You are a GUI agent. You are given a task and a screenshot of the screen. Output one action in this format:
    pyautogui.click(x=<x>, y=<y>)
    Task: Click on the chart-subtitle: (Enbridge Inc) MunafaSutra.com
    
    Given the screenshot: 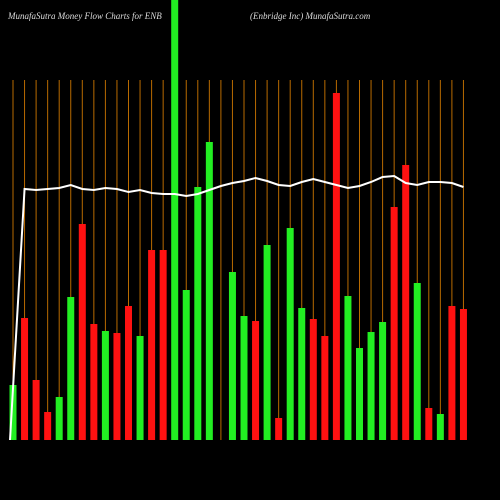 What is the action you would take?
    pyautogui.click(x=310, y=16)
    